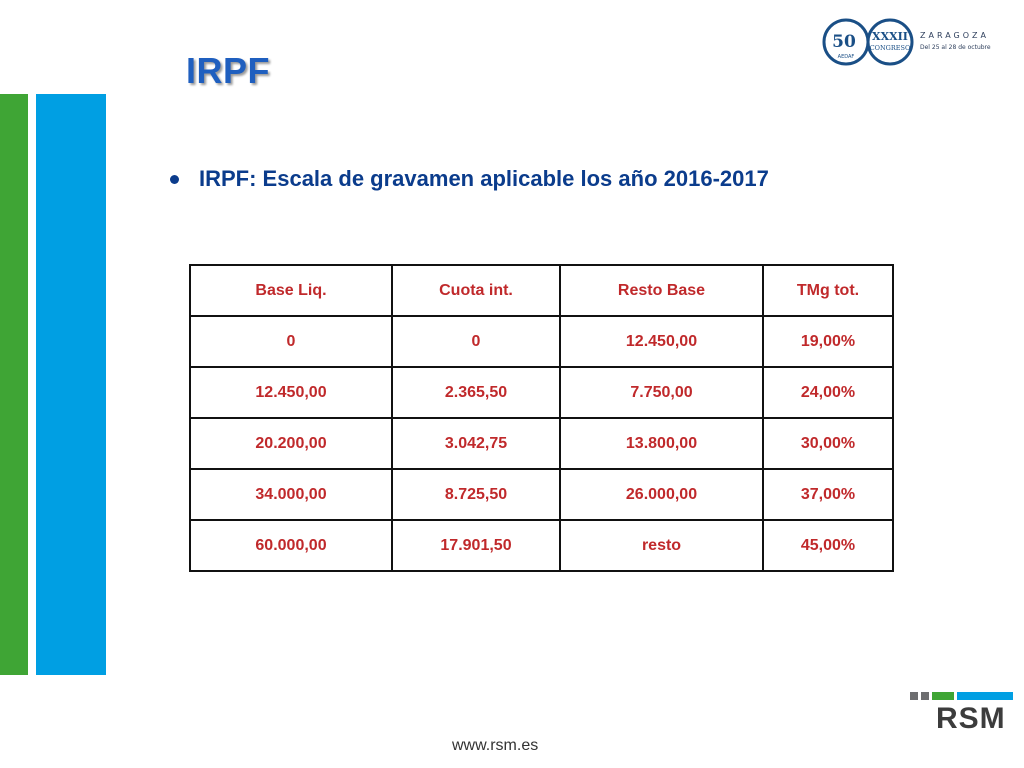 The height and width of the screenshot is (768, 1024). I want to click on table-header-cell: Cuota int., so click(476, 290).